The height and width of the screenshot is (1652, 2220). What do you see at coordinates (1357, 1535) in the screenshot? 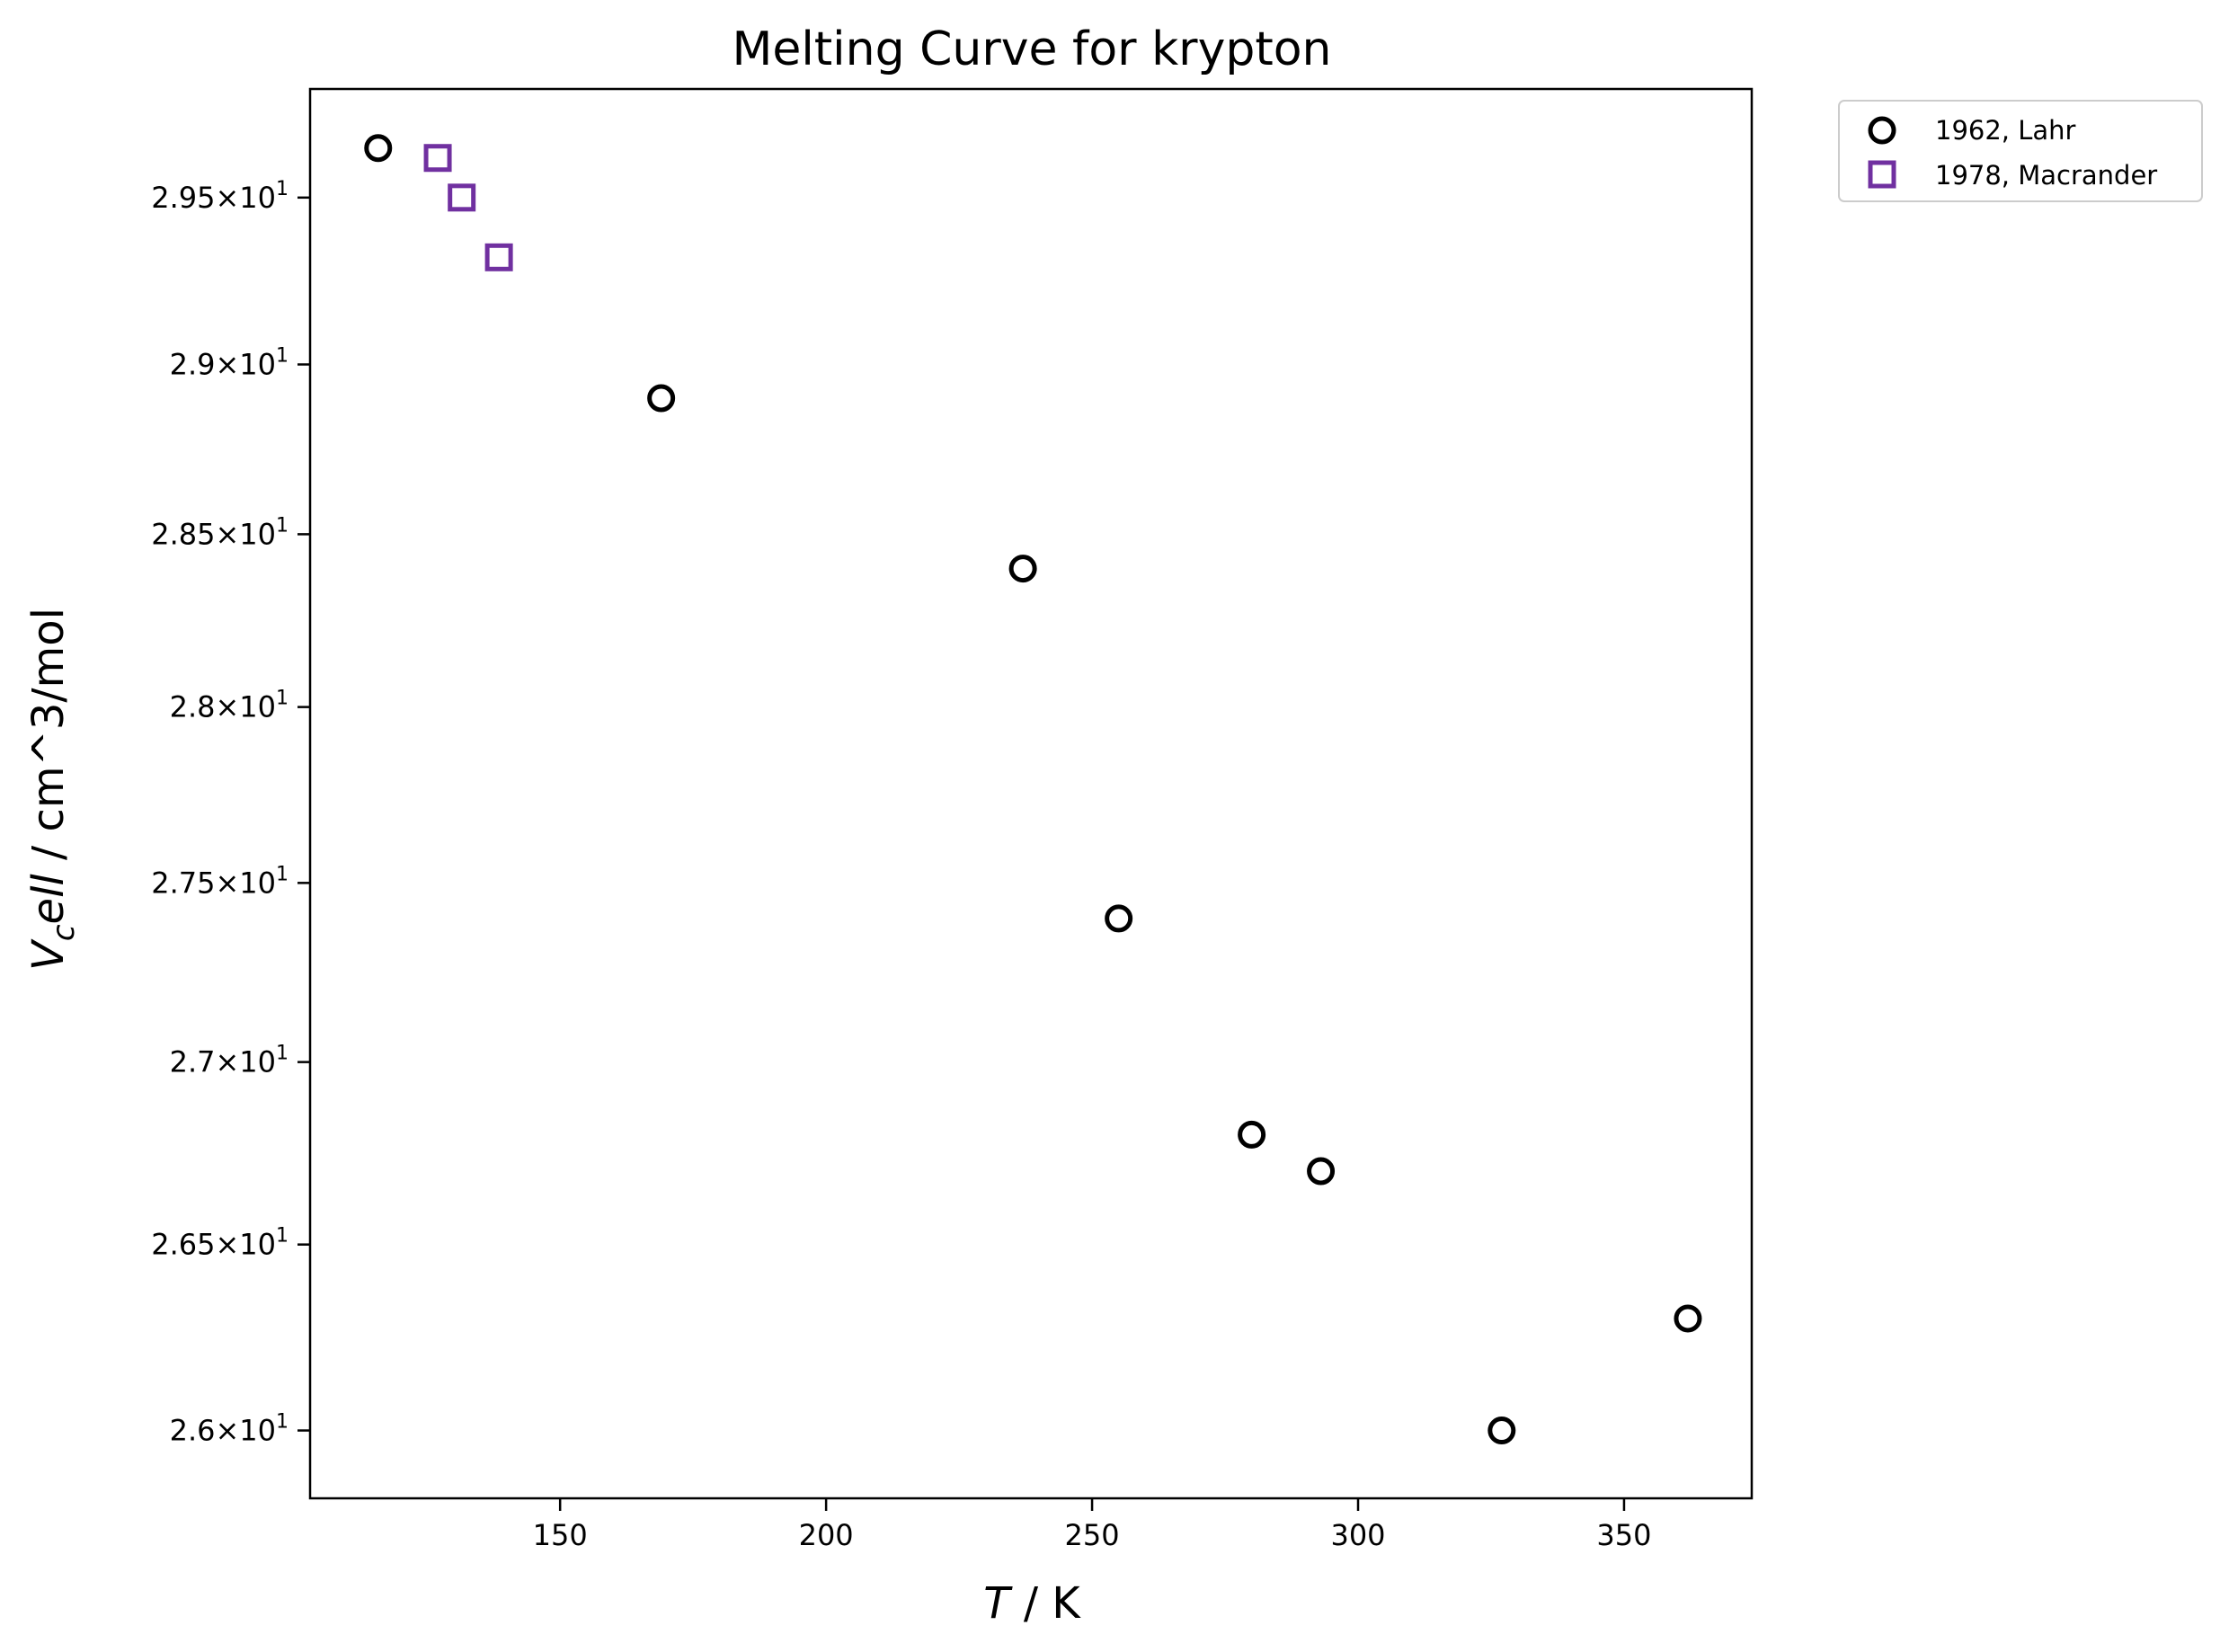
I see `x-tick-label: 300` at bounding box center [1357, 1535].